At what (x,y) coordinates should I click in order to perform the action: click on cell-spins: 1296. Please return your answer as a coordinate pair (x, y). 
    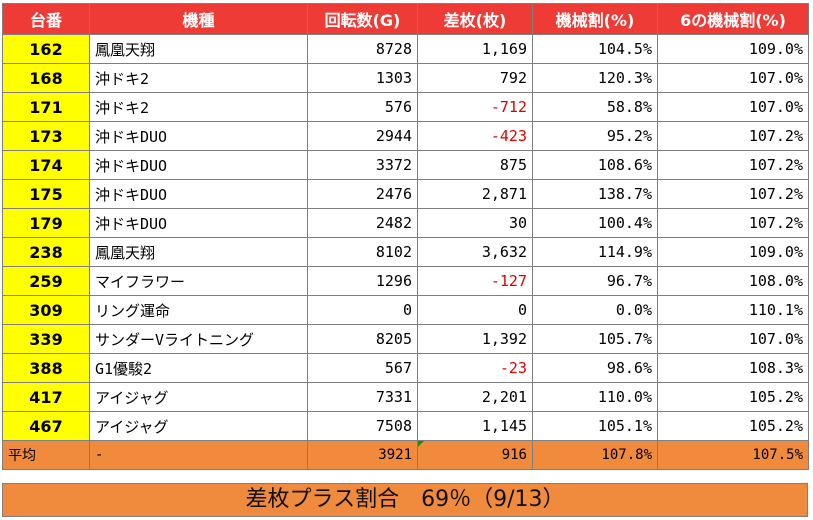
    Looking at the image, I should click on (362, 281).